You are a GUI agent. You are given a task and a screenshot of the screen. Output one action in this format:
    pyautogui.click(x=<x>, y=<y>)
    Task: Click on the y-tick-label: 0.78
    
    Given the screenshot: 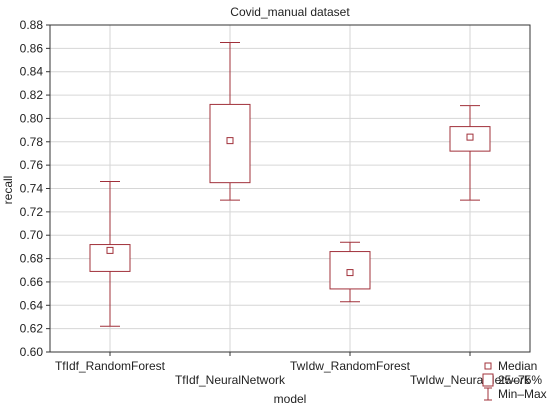 What is the action you would take?
    pyautogui.click(x=32, y=142)
    